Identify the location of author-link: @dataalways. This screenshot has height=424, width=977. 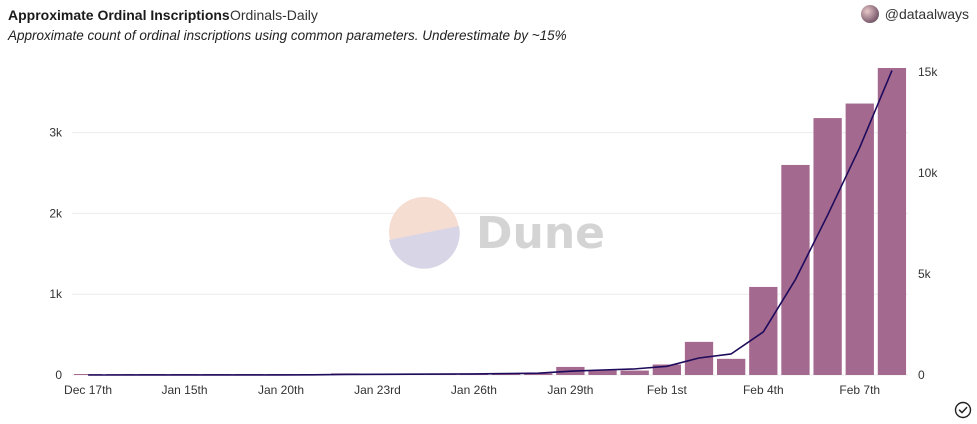
(914, 14).